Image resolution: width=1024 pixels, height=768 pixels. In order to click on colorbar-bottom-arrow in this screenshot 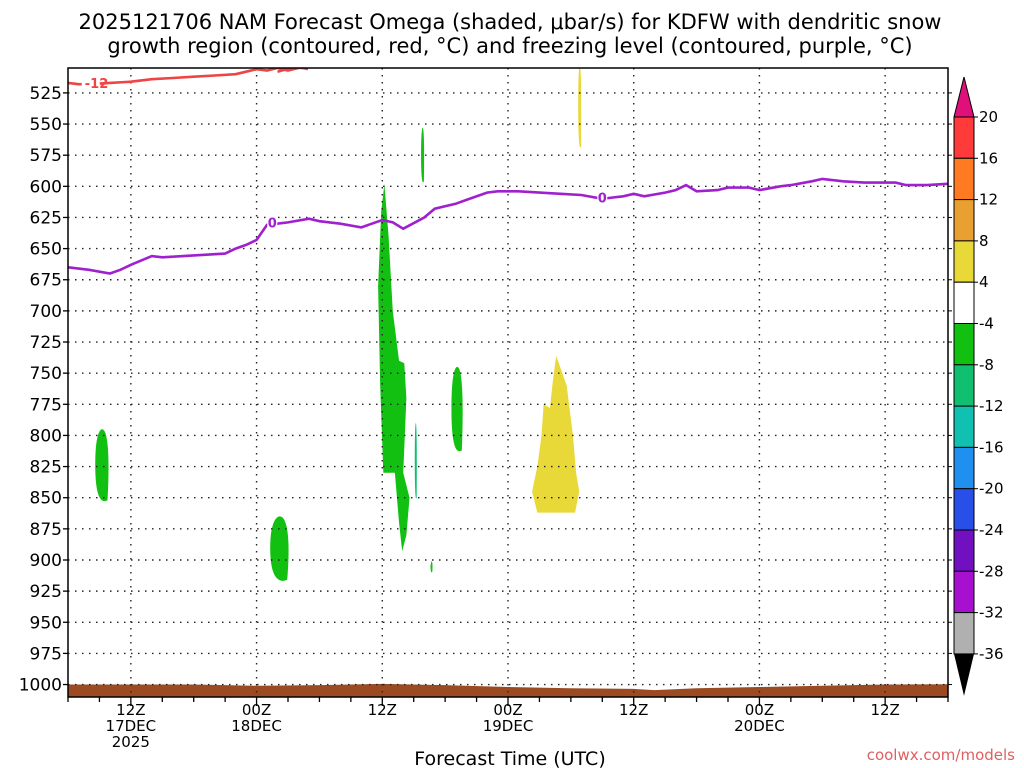, I will do `click(964, 674)`.